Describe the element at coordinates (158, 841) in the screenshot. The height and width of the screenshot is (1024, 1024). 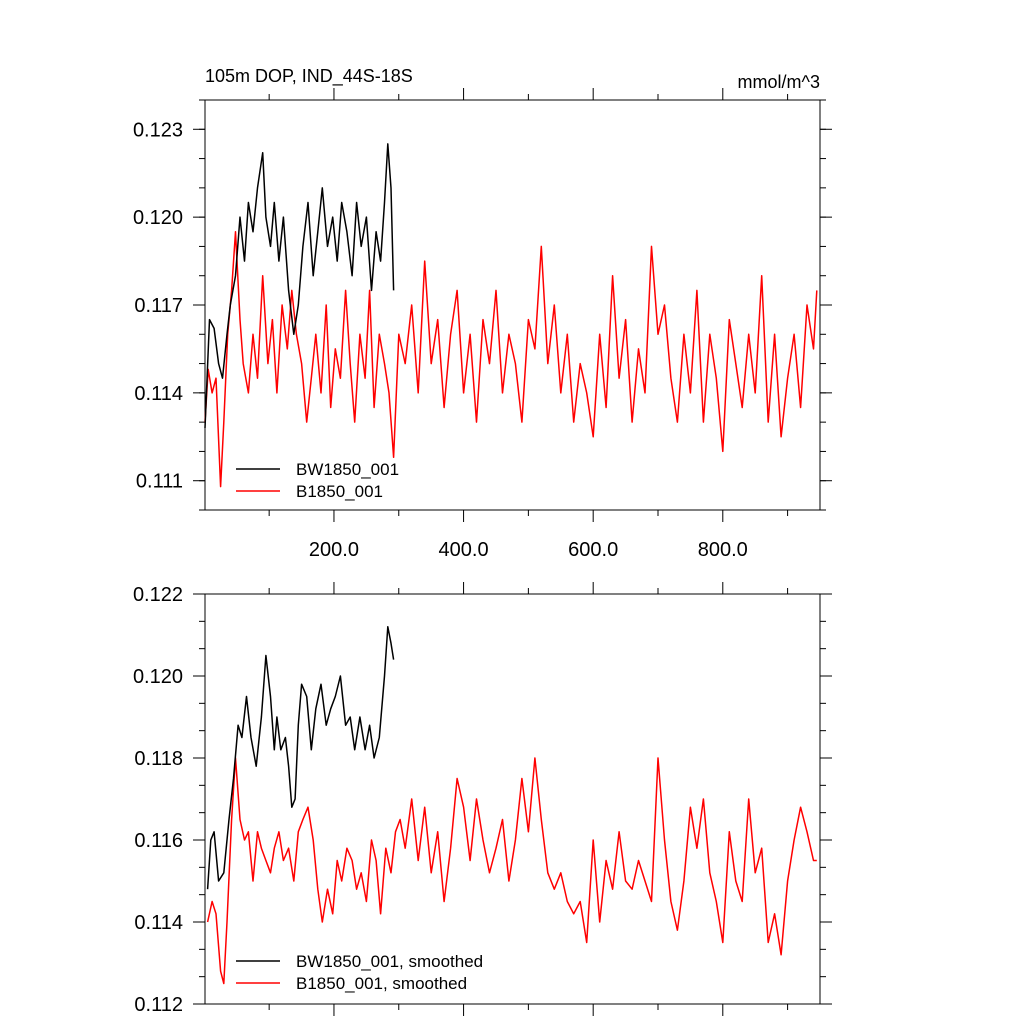
I see `y-tick-label: 0.116` at that location.